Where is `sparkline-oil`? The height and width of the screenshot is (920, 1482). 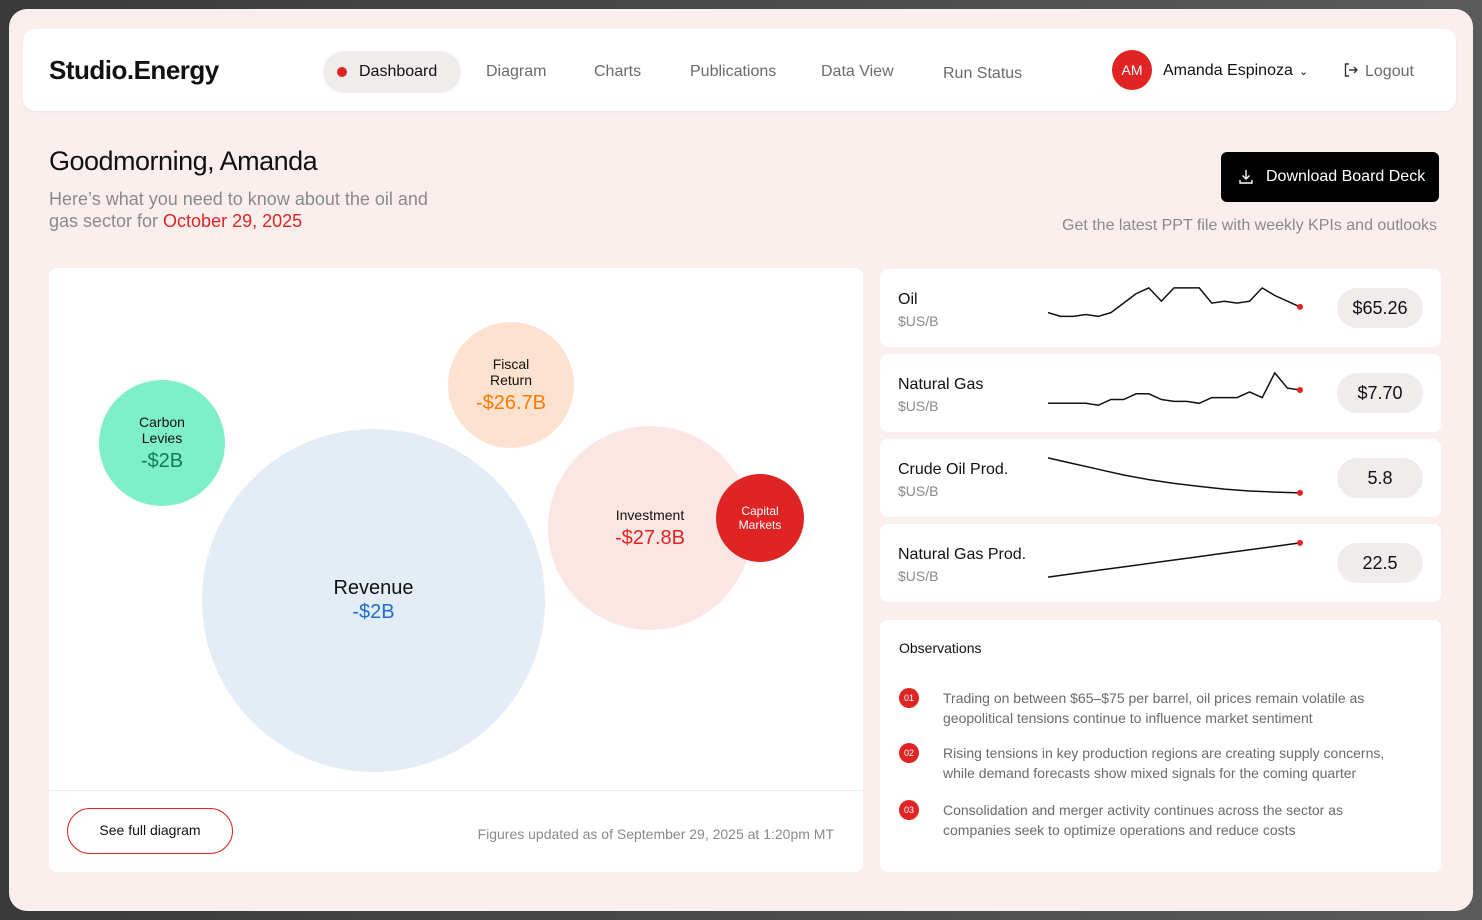
sparkline-oil is located at coordinates (1175, 302).